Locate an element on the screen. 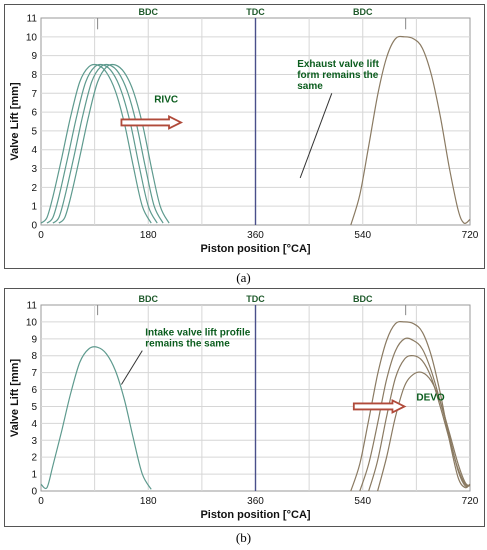 The image size is (487, 550). caption-b: (b) is located at coordinates (243, 537).